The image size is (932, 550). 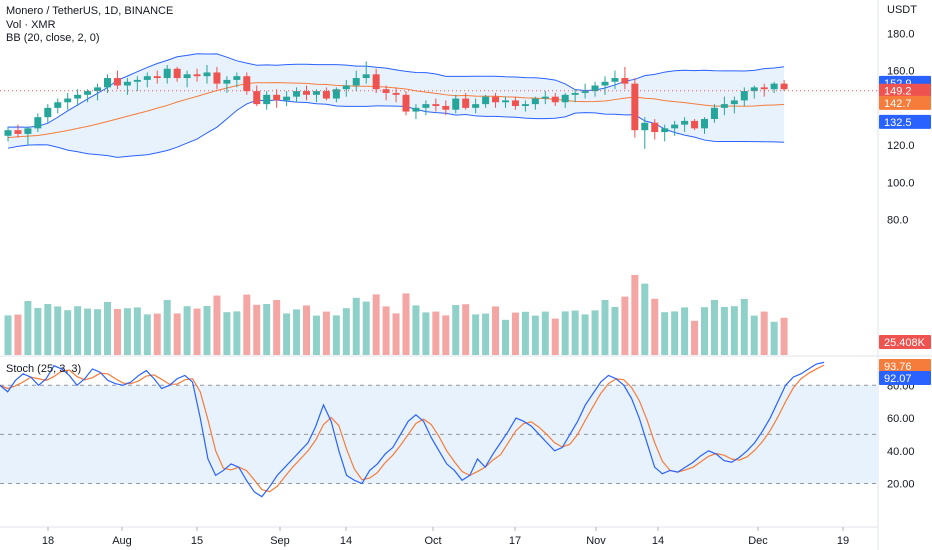 What do you see at coordinates (396, 90) in the screenshot?
I see `bollinger-upper-band` at bounding box center [396, 90].